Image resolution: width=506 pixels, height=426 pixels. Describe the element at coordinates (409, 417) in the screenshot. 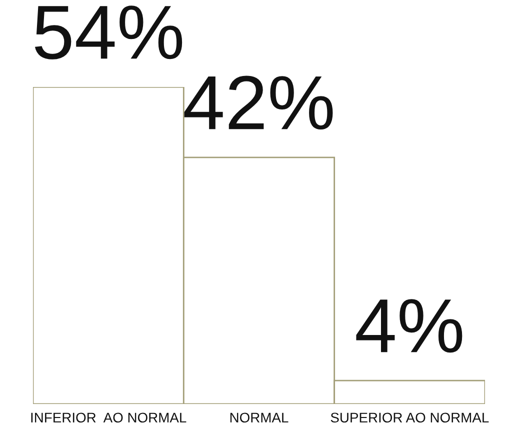

I see `x-tick-label: SUPERIOR AO NORMAL` at that location.